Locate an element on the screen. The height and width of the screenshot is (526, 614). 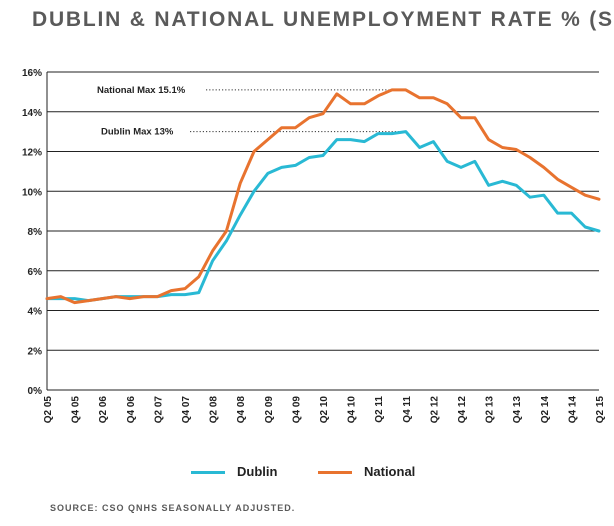
y-axis-ticks: 0% 2% 4% 6% 8% 10% 12% 14% 16% is located at coordinates (32, 232).